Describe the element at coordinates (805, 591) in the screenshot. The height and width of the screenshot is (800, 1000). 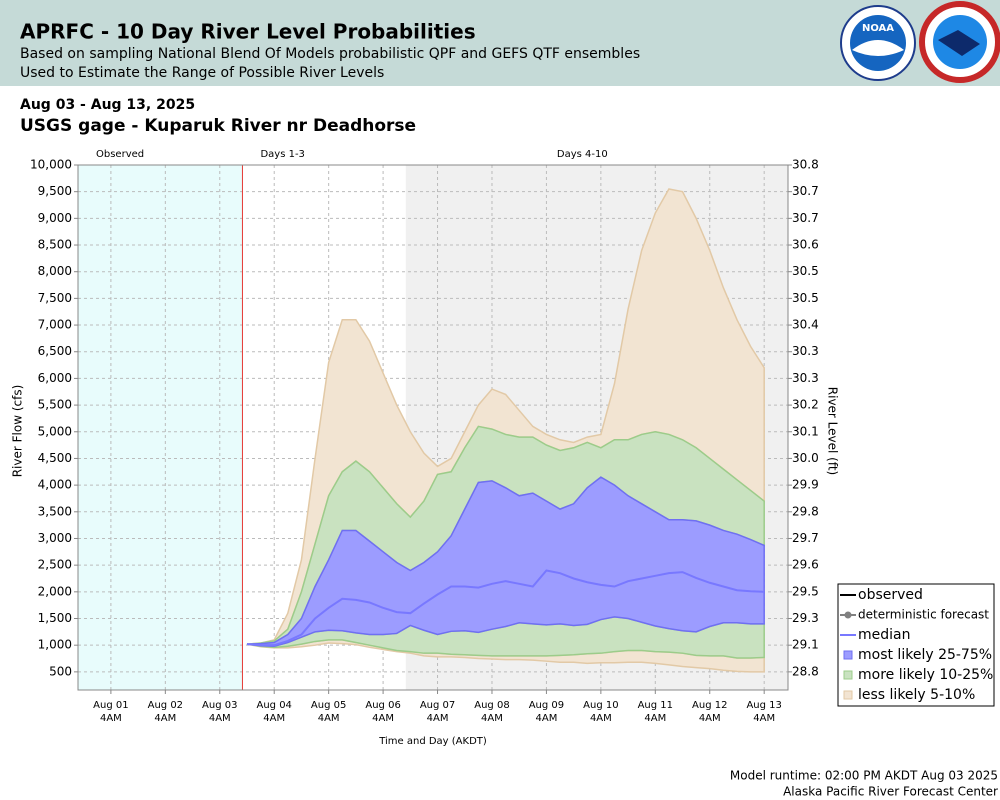
I see `y2-tick-label: 29.5` at that location.